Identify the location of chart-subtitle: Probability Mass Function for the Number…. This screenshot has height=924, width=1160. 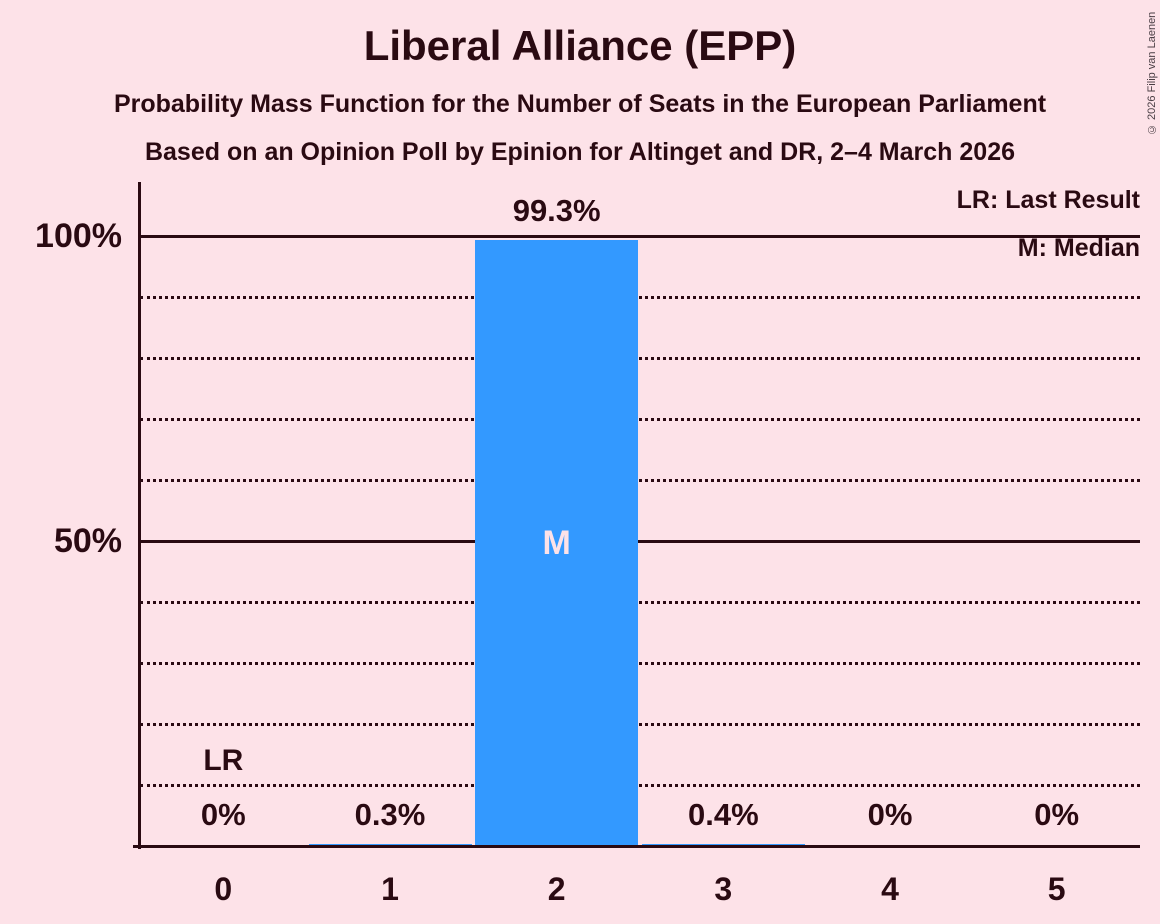
(580, 104).